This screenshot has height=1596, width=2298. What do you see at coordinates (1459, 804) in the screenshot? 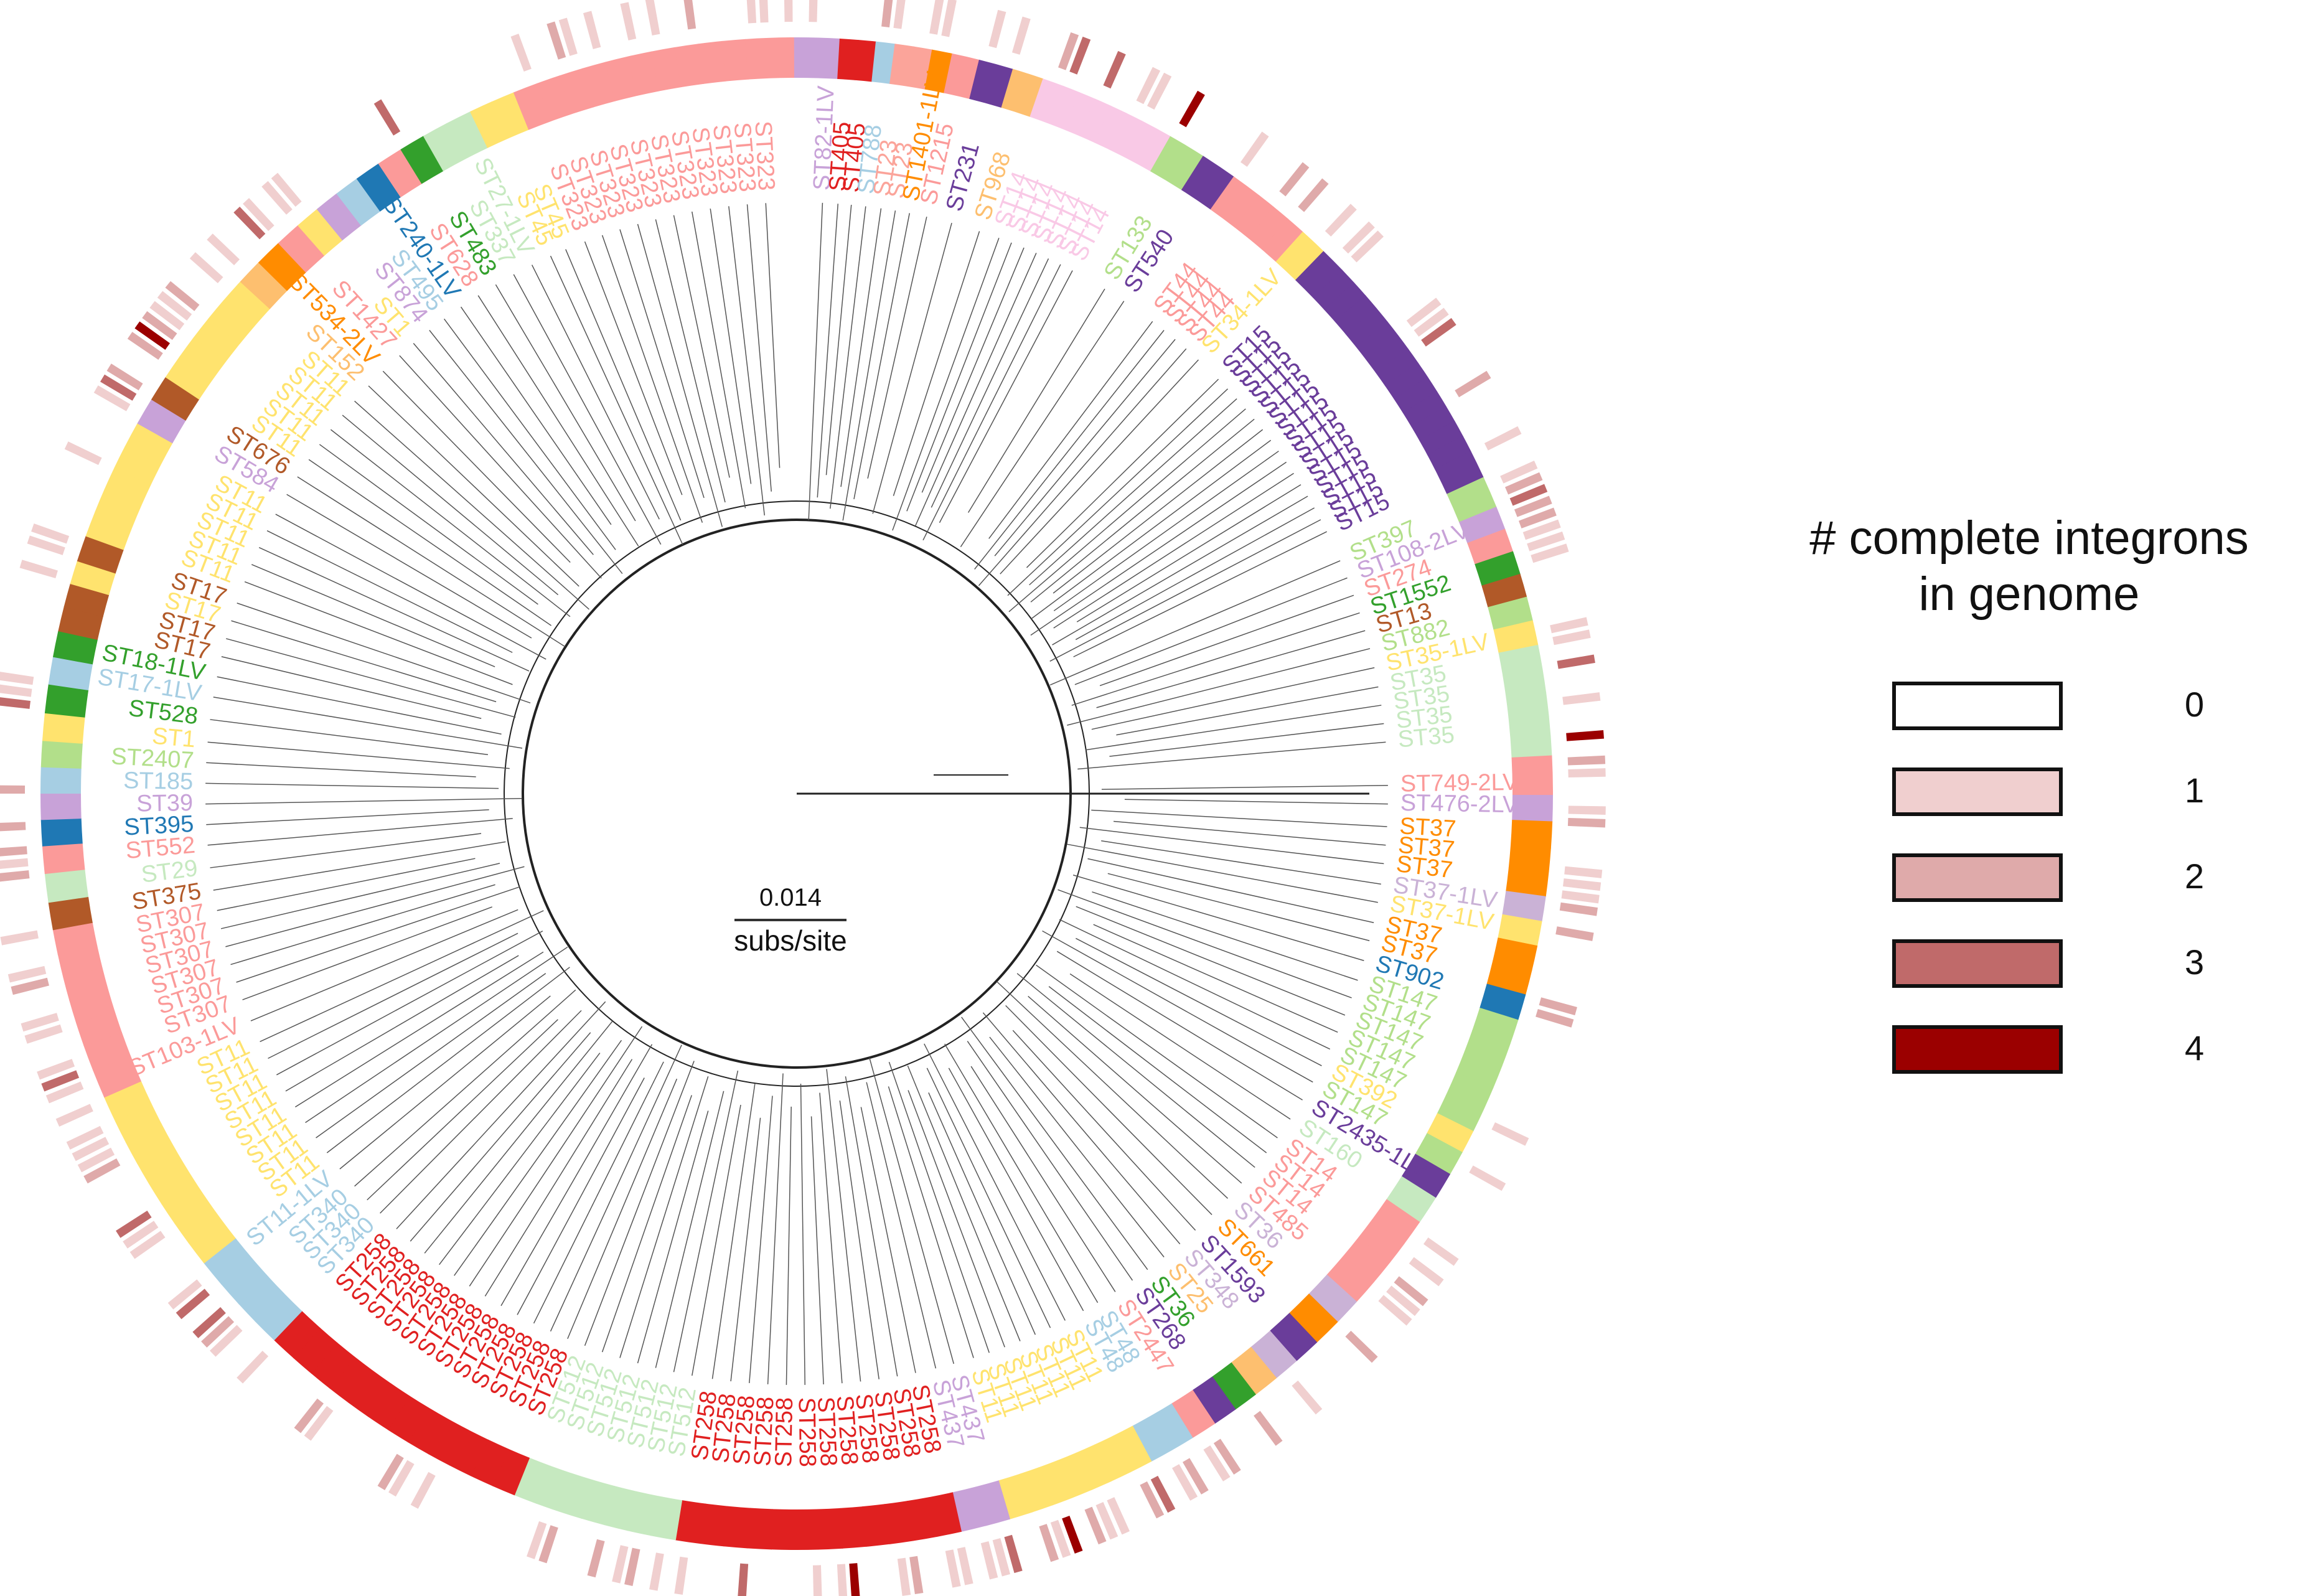
I see `st-label: ST476-2LV` at bounding box center [1459, 804].